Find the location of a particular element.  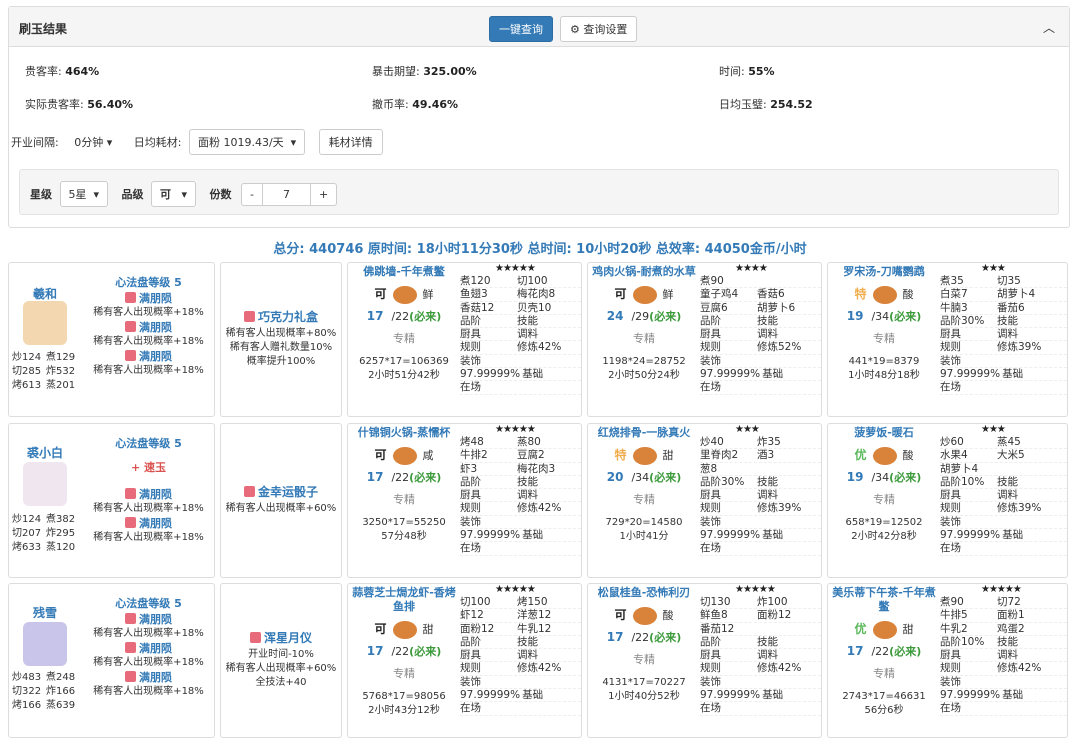

quality: 优 is located at coordinates (860, 455).